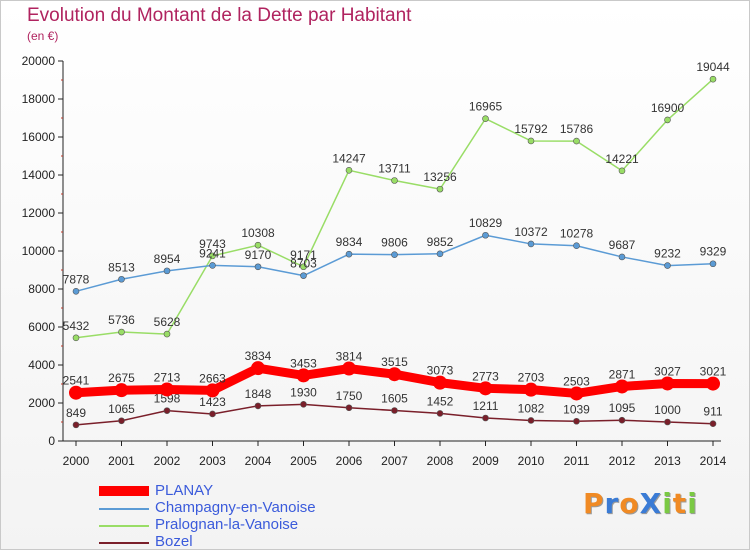 Image resolution: width=750 pixels, height=551 pixels. Describe the element at coordinates (349, 357) in the screenshot. I see `data-label: 3814` at that location.